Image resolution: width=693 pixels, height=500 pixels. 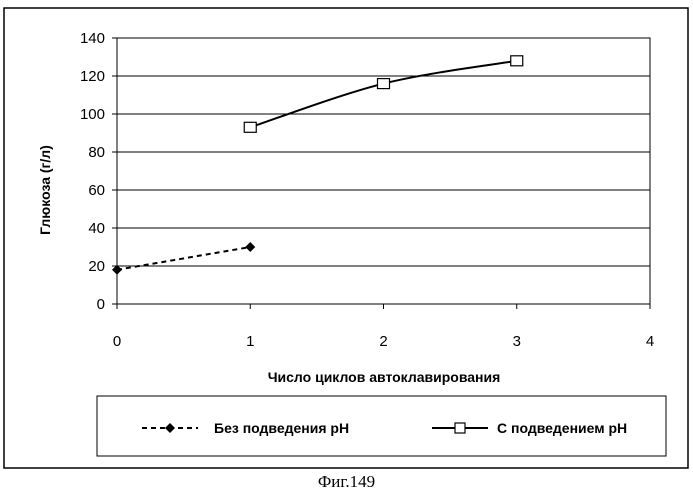 What do you see at coordinates (562, 428) in the screenshot?
I see `legend-label-with-ph: С подведением pH` at bounding box center [562, 428].